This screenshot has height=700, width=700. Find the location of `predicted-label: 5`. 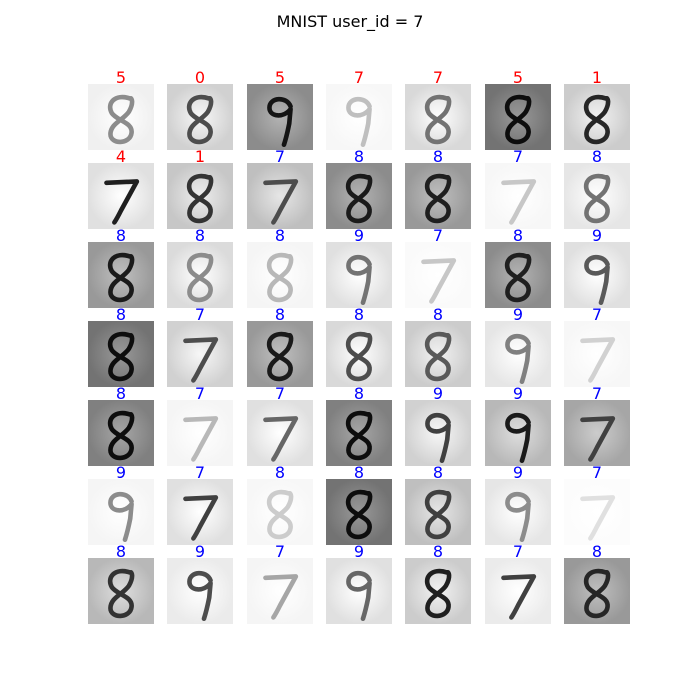

predicted-label: 5 is located at coordinates (121, 77).